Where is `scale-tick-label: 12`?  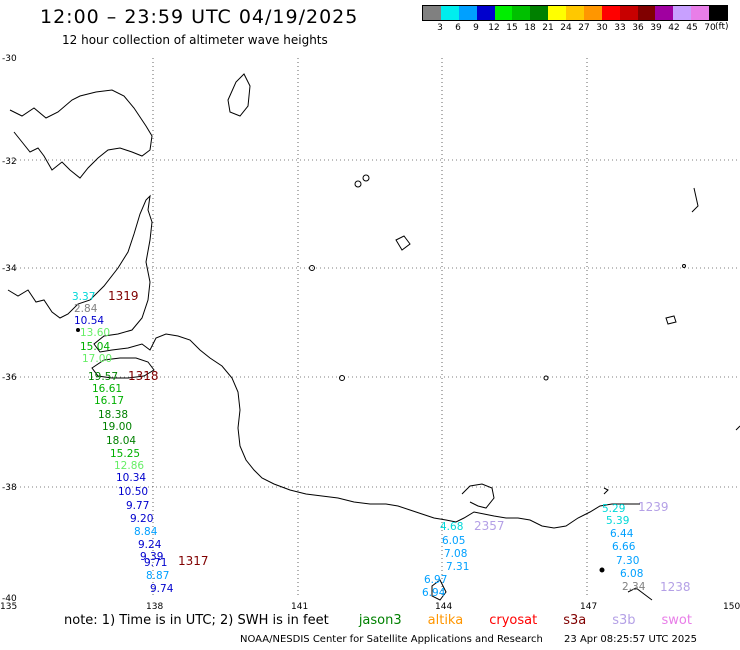
scale-tick-label: 12 is located at coordinates (494, 28).